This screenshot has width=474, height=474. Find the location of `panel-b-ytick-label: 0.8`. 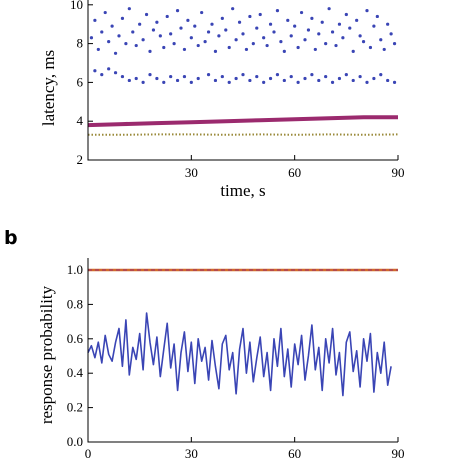

panel-b-ytick-label: 0.8 is located at coordinates (75, 303).